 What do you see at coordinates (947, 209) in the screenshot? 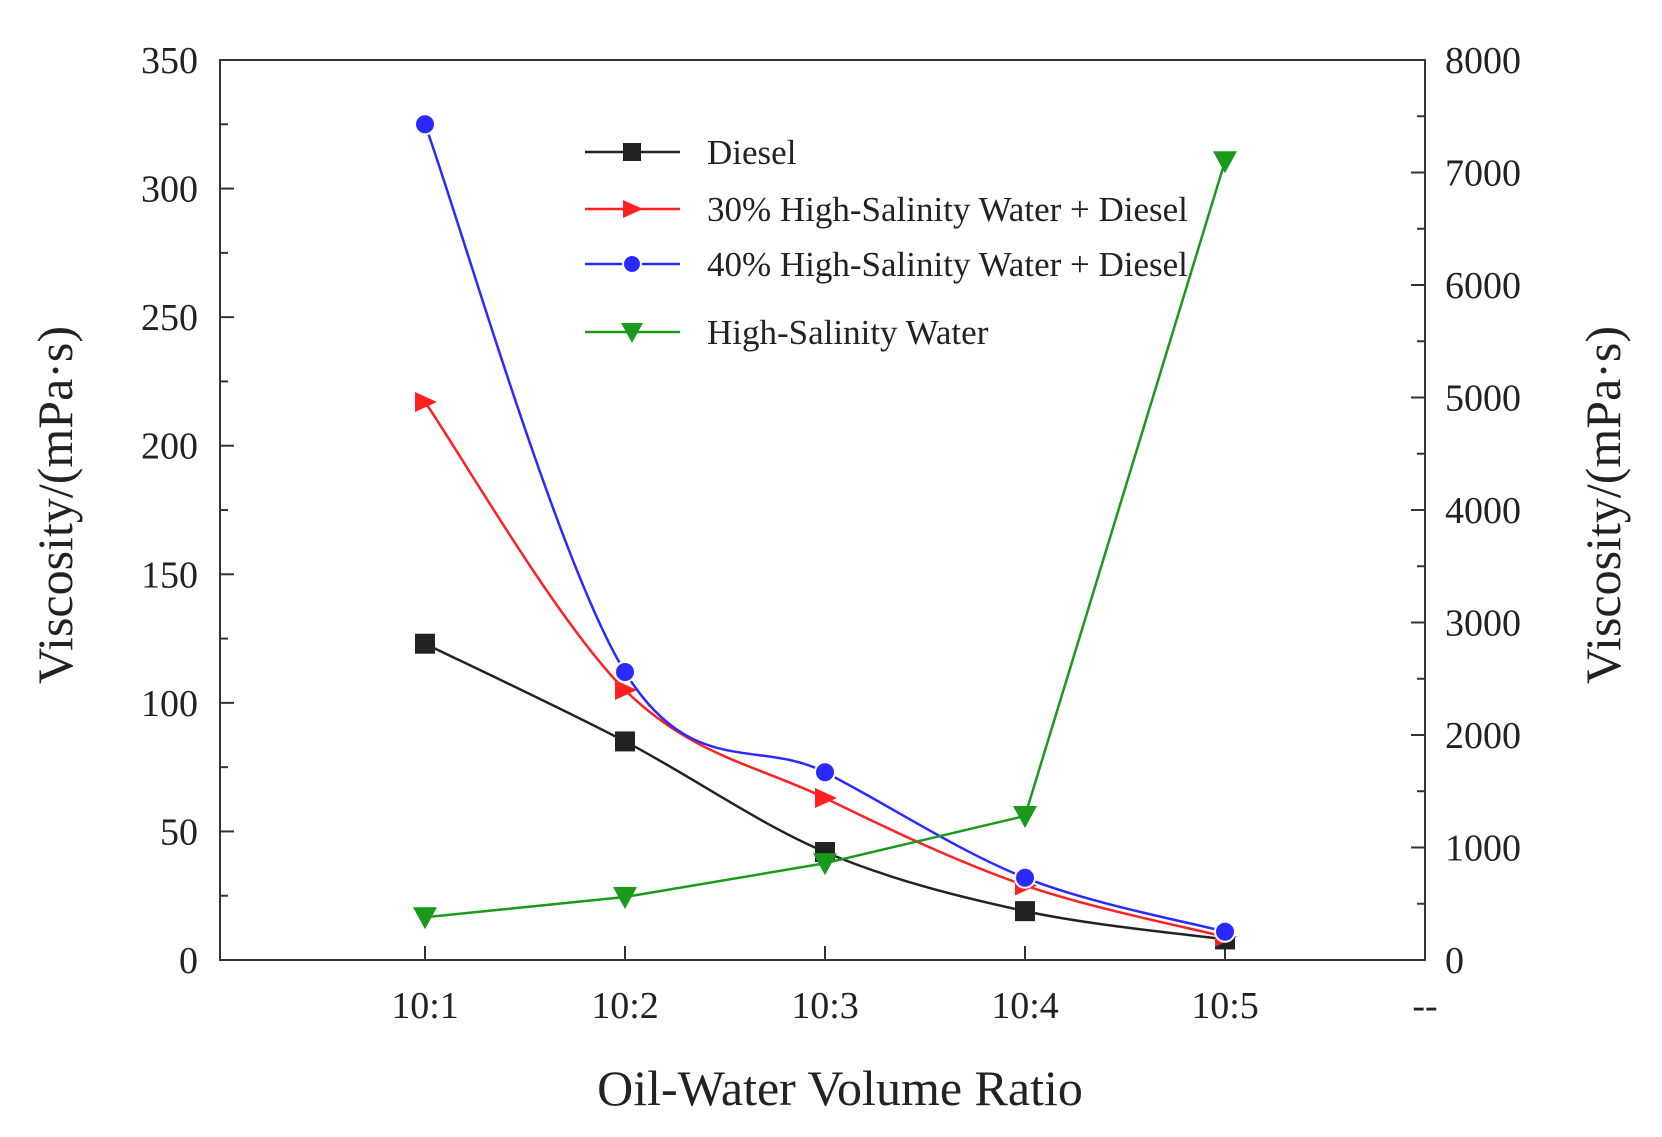
I see `legend-label: 30% High-Salinity Water + Diesel` at bounding box center [947, 209].